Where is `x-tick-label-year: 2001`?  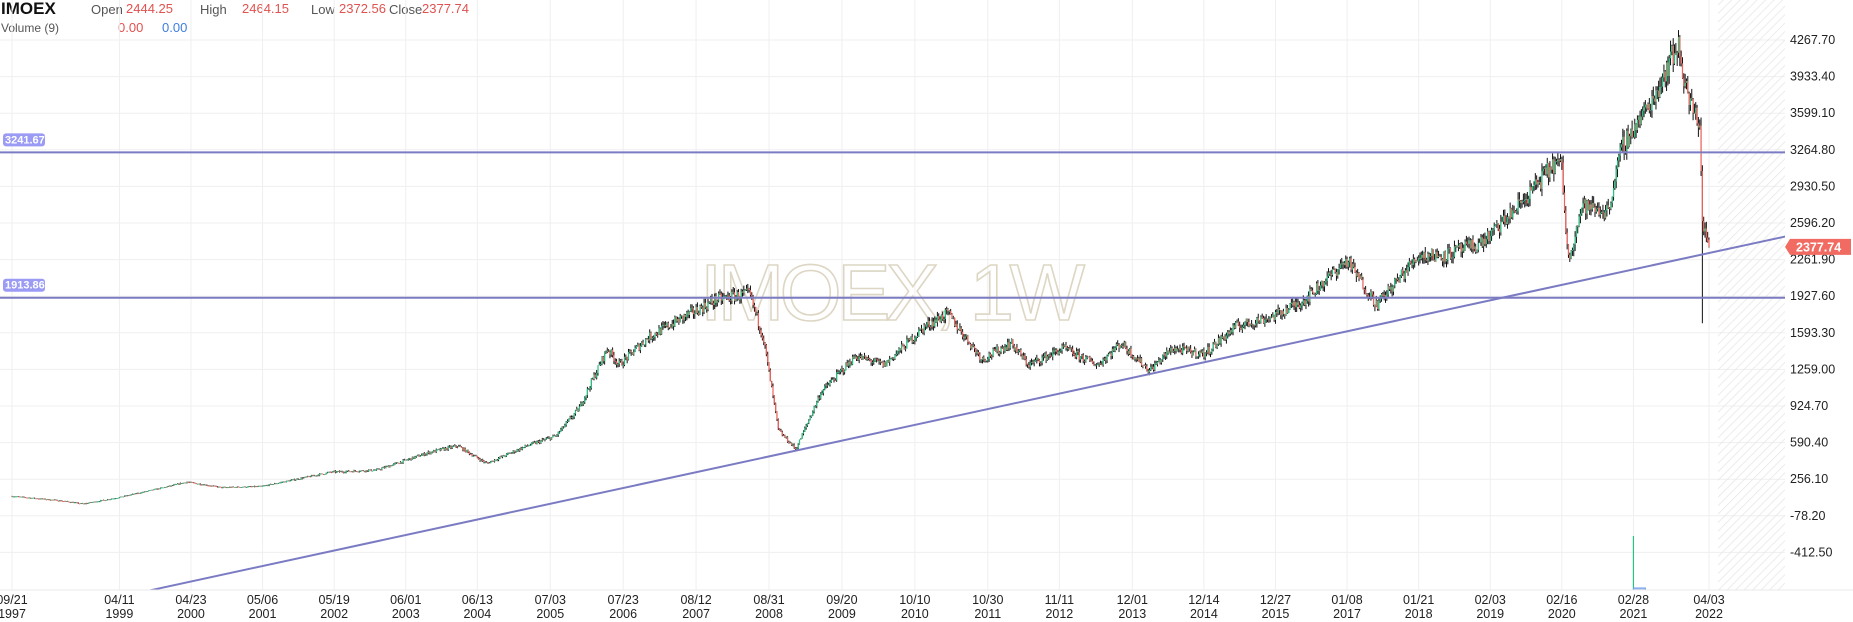
x-tick-label-year: 2001 is located at coordinates (263, 614).